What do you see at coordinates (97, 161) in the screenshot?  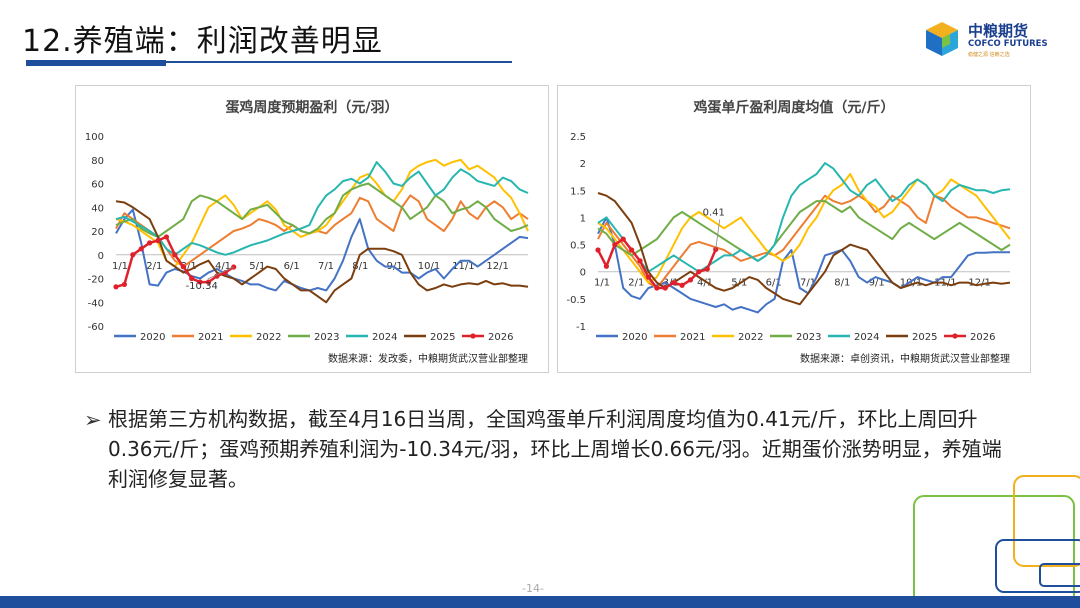 I see `y-tick-label: 80` at bounding box center [97, 161].